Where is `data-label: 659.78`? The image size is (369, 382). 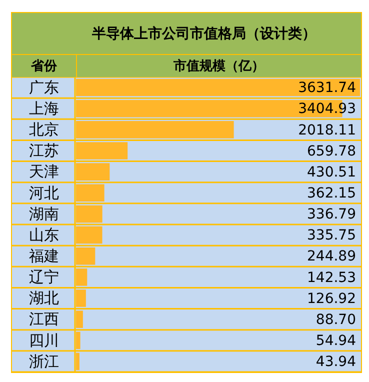
data-label: 659.78 is located at coordinates (331, 151).